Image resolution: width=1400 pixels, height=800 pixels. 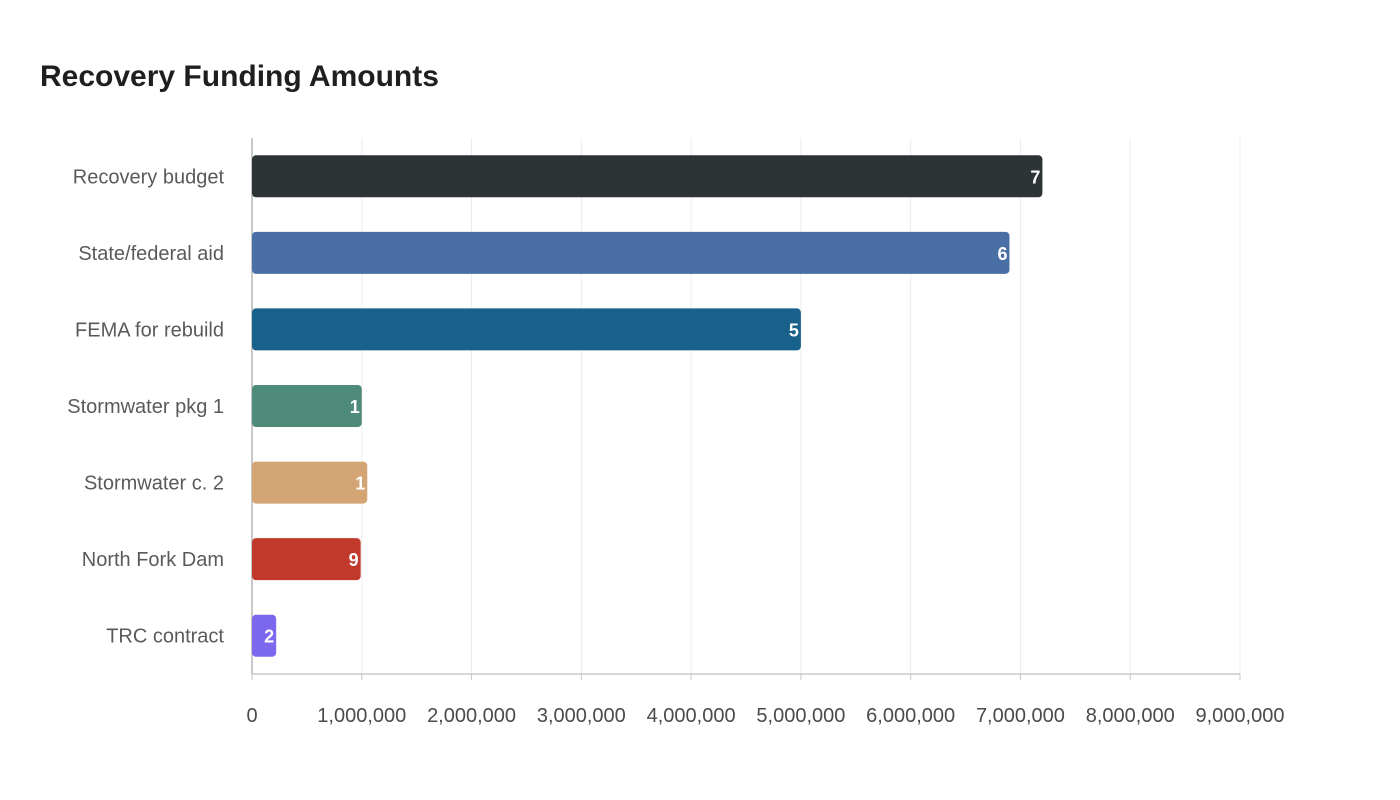 What do you see at coordinates (354, 560) in the screenshot?
I see `bar-value-label: 9` at bounding box center [354, 560].